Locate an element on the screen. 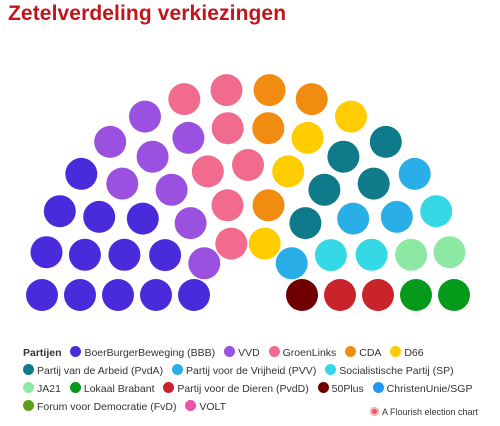  legend-item: 50Plus is located at coordinates (340, 389).